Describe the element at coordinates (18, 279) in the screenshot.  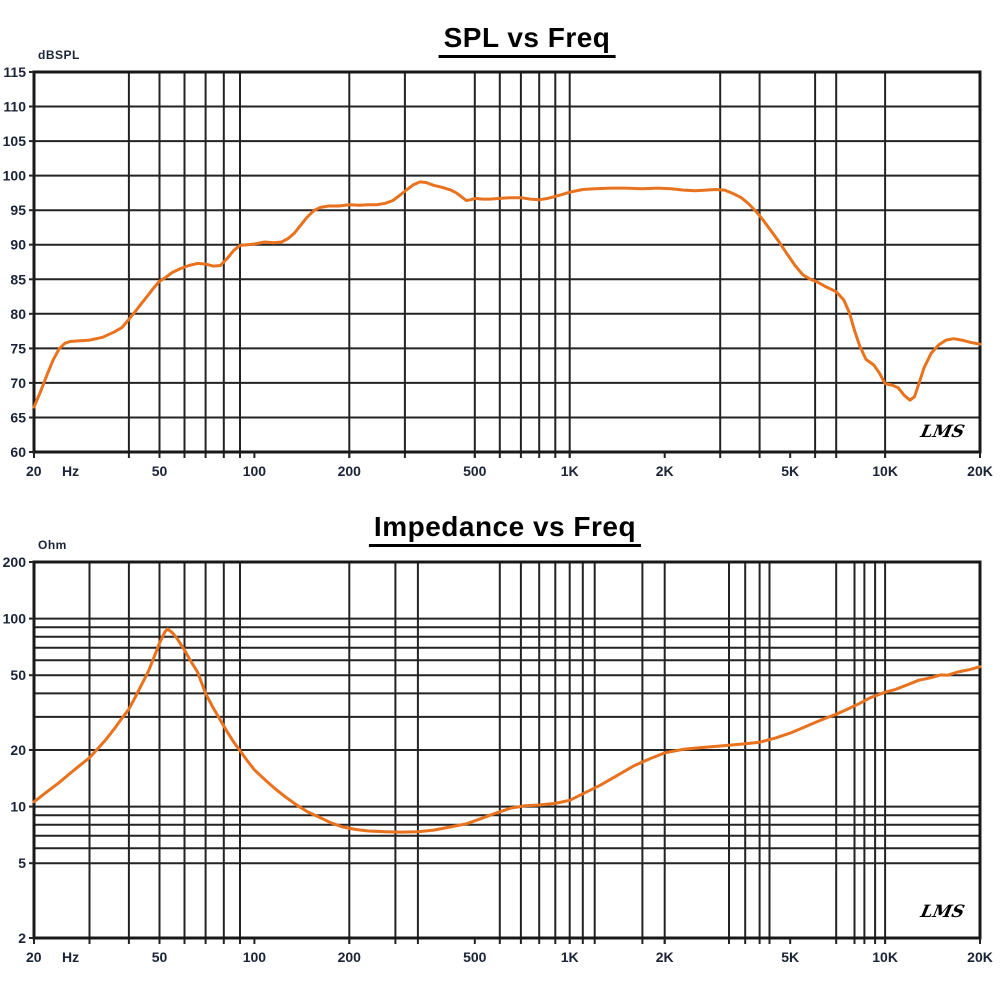
I see `spl-y-tick-label: 85` at that location.